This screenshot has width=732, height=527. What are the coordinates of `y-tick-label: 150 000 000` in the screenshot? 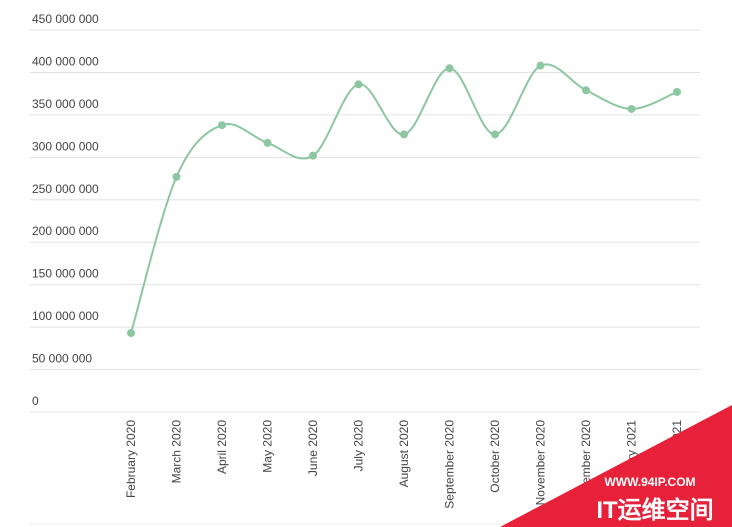 It's located at (65, 274).